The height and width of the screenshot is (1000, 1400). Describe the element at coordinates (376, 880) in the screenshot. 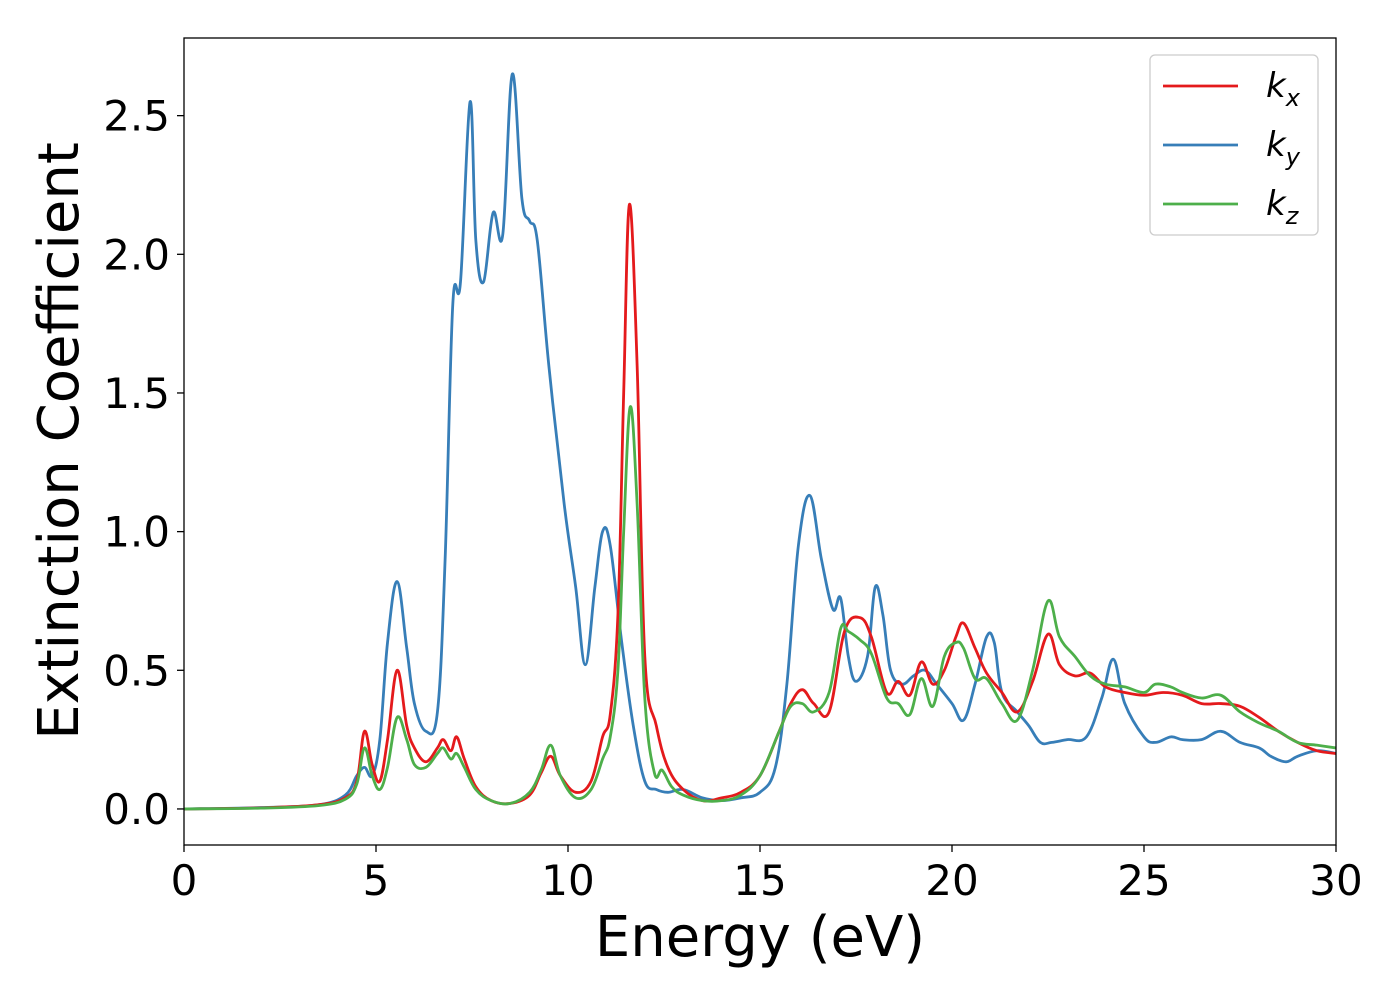

I see `x-tick-label: 5` at that location.